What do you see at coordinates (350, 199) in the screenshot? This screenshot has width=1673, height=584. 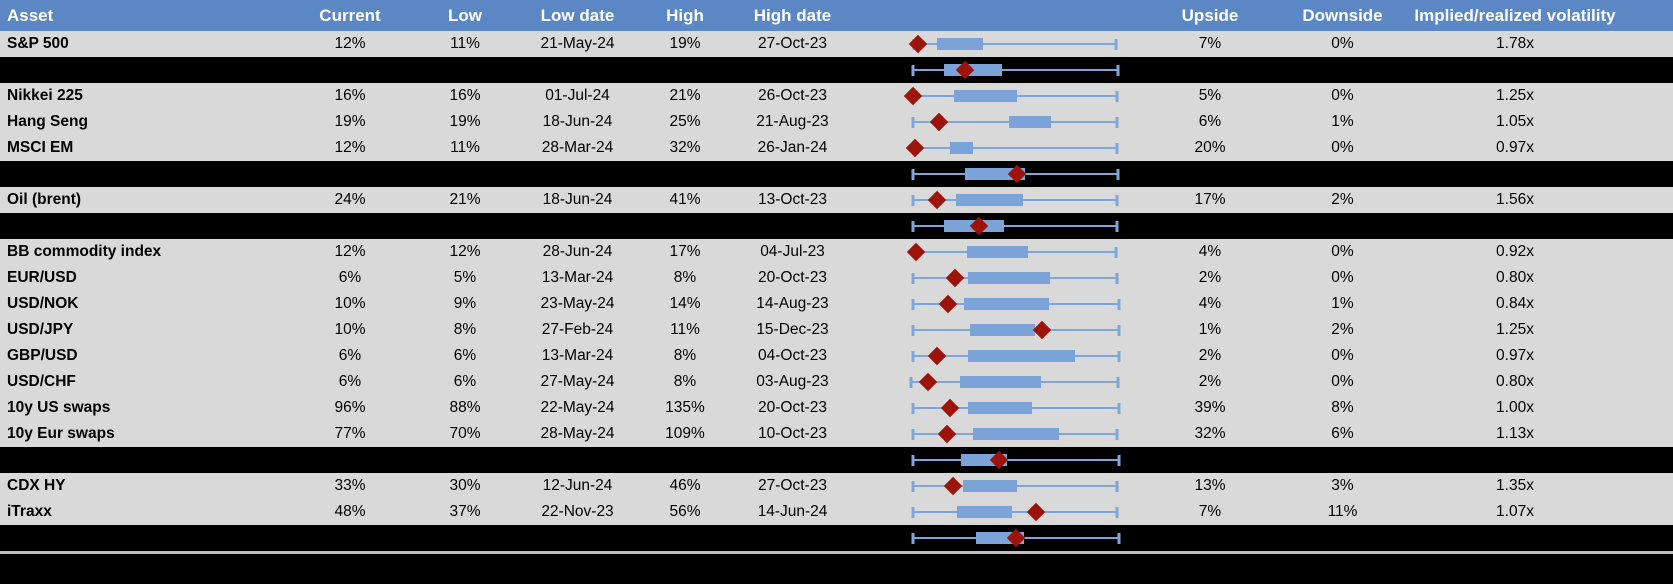 I see `cell-current: 24%` at bounding box center [350, 199].